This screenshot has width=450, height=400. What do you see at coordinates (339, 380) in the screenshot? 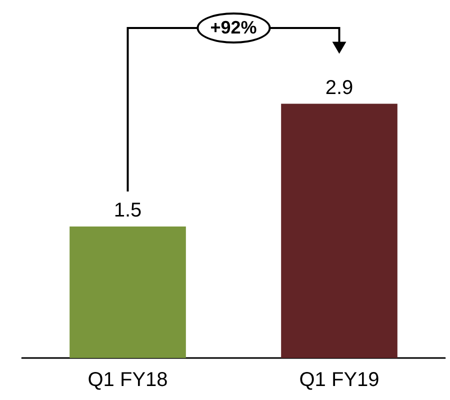
I see `x-tick-label: Q1 FY19` at bounding box center [339, 380].